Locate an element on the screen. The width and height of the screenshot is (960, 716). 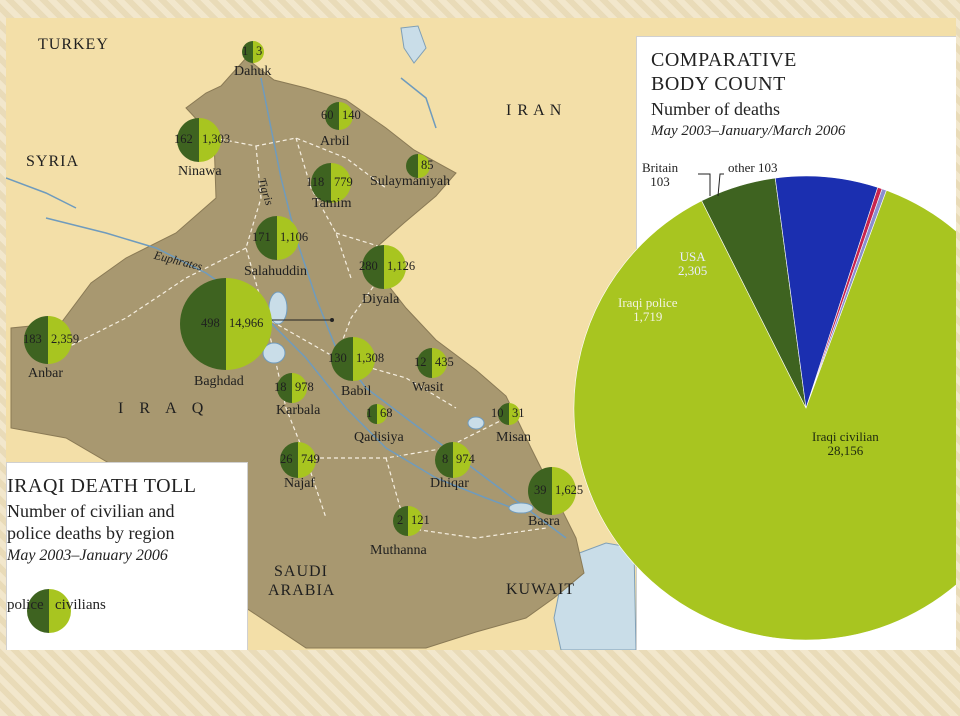
region-pie-anbar is located at coordinates (48, 340).